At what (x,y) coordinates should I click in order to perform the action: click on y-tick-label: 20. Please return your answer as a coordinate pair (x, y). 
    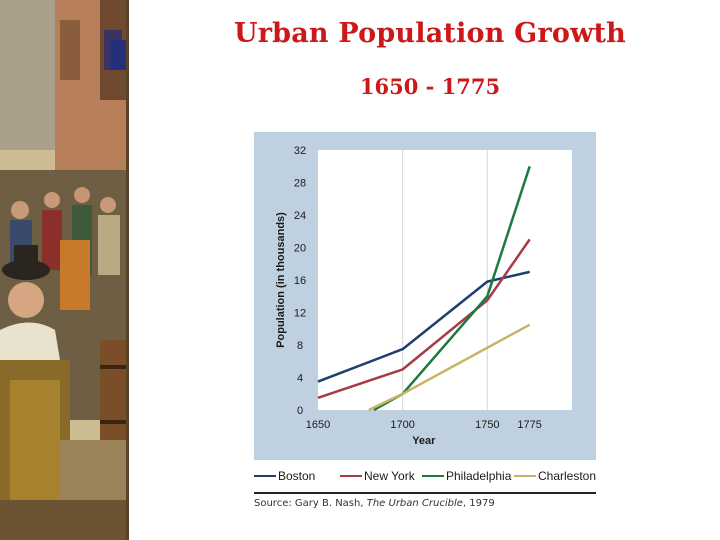
    Looking at the image, I should click on (300, 249).